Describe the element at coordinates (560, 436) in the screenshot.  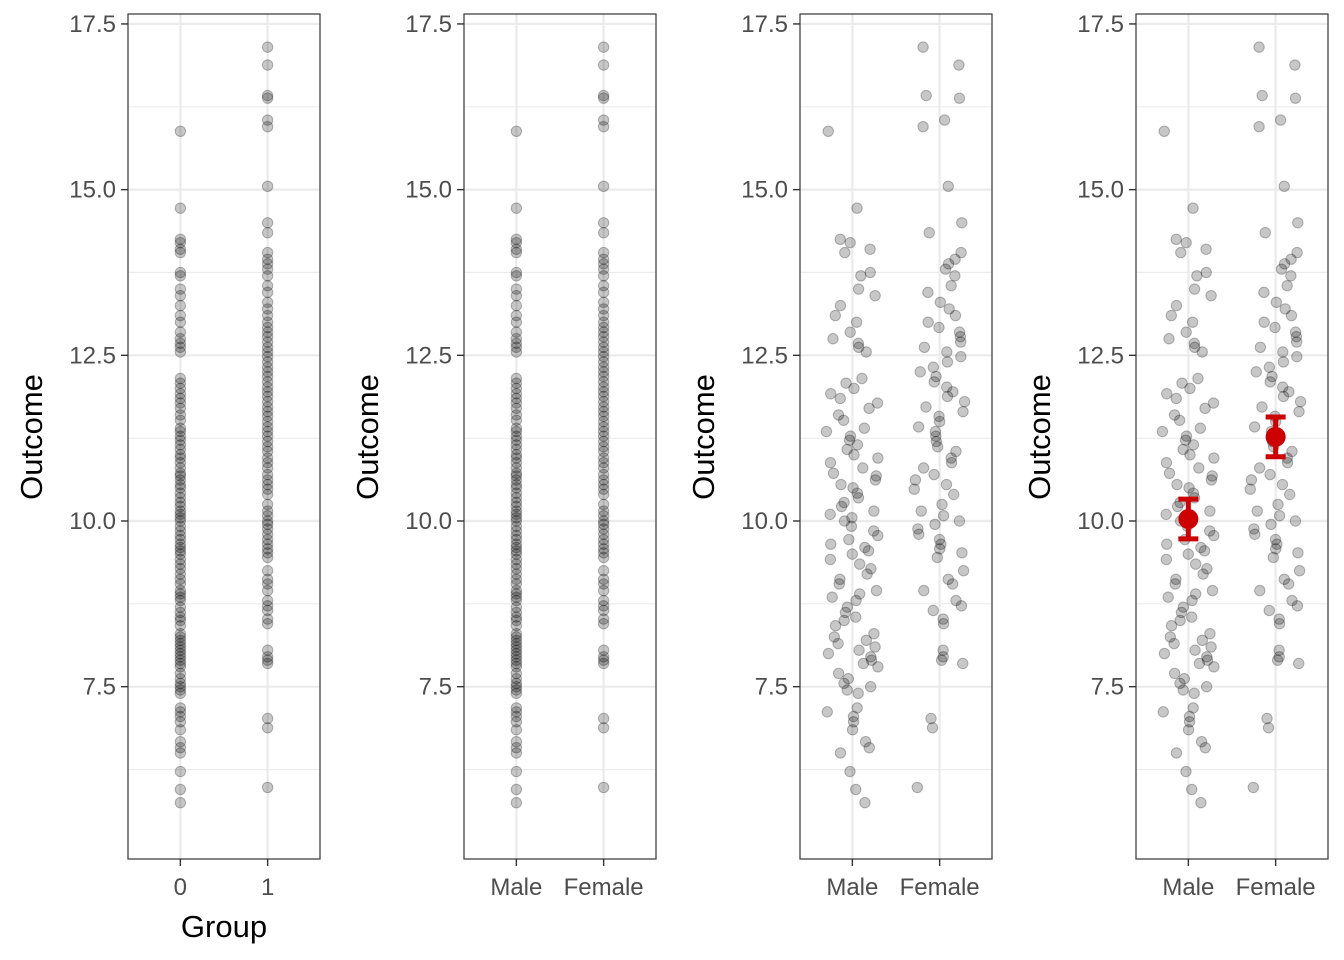
I see `panel-background` at that location.